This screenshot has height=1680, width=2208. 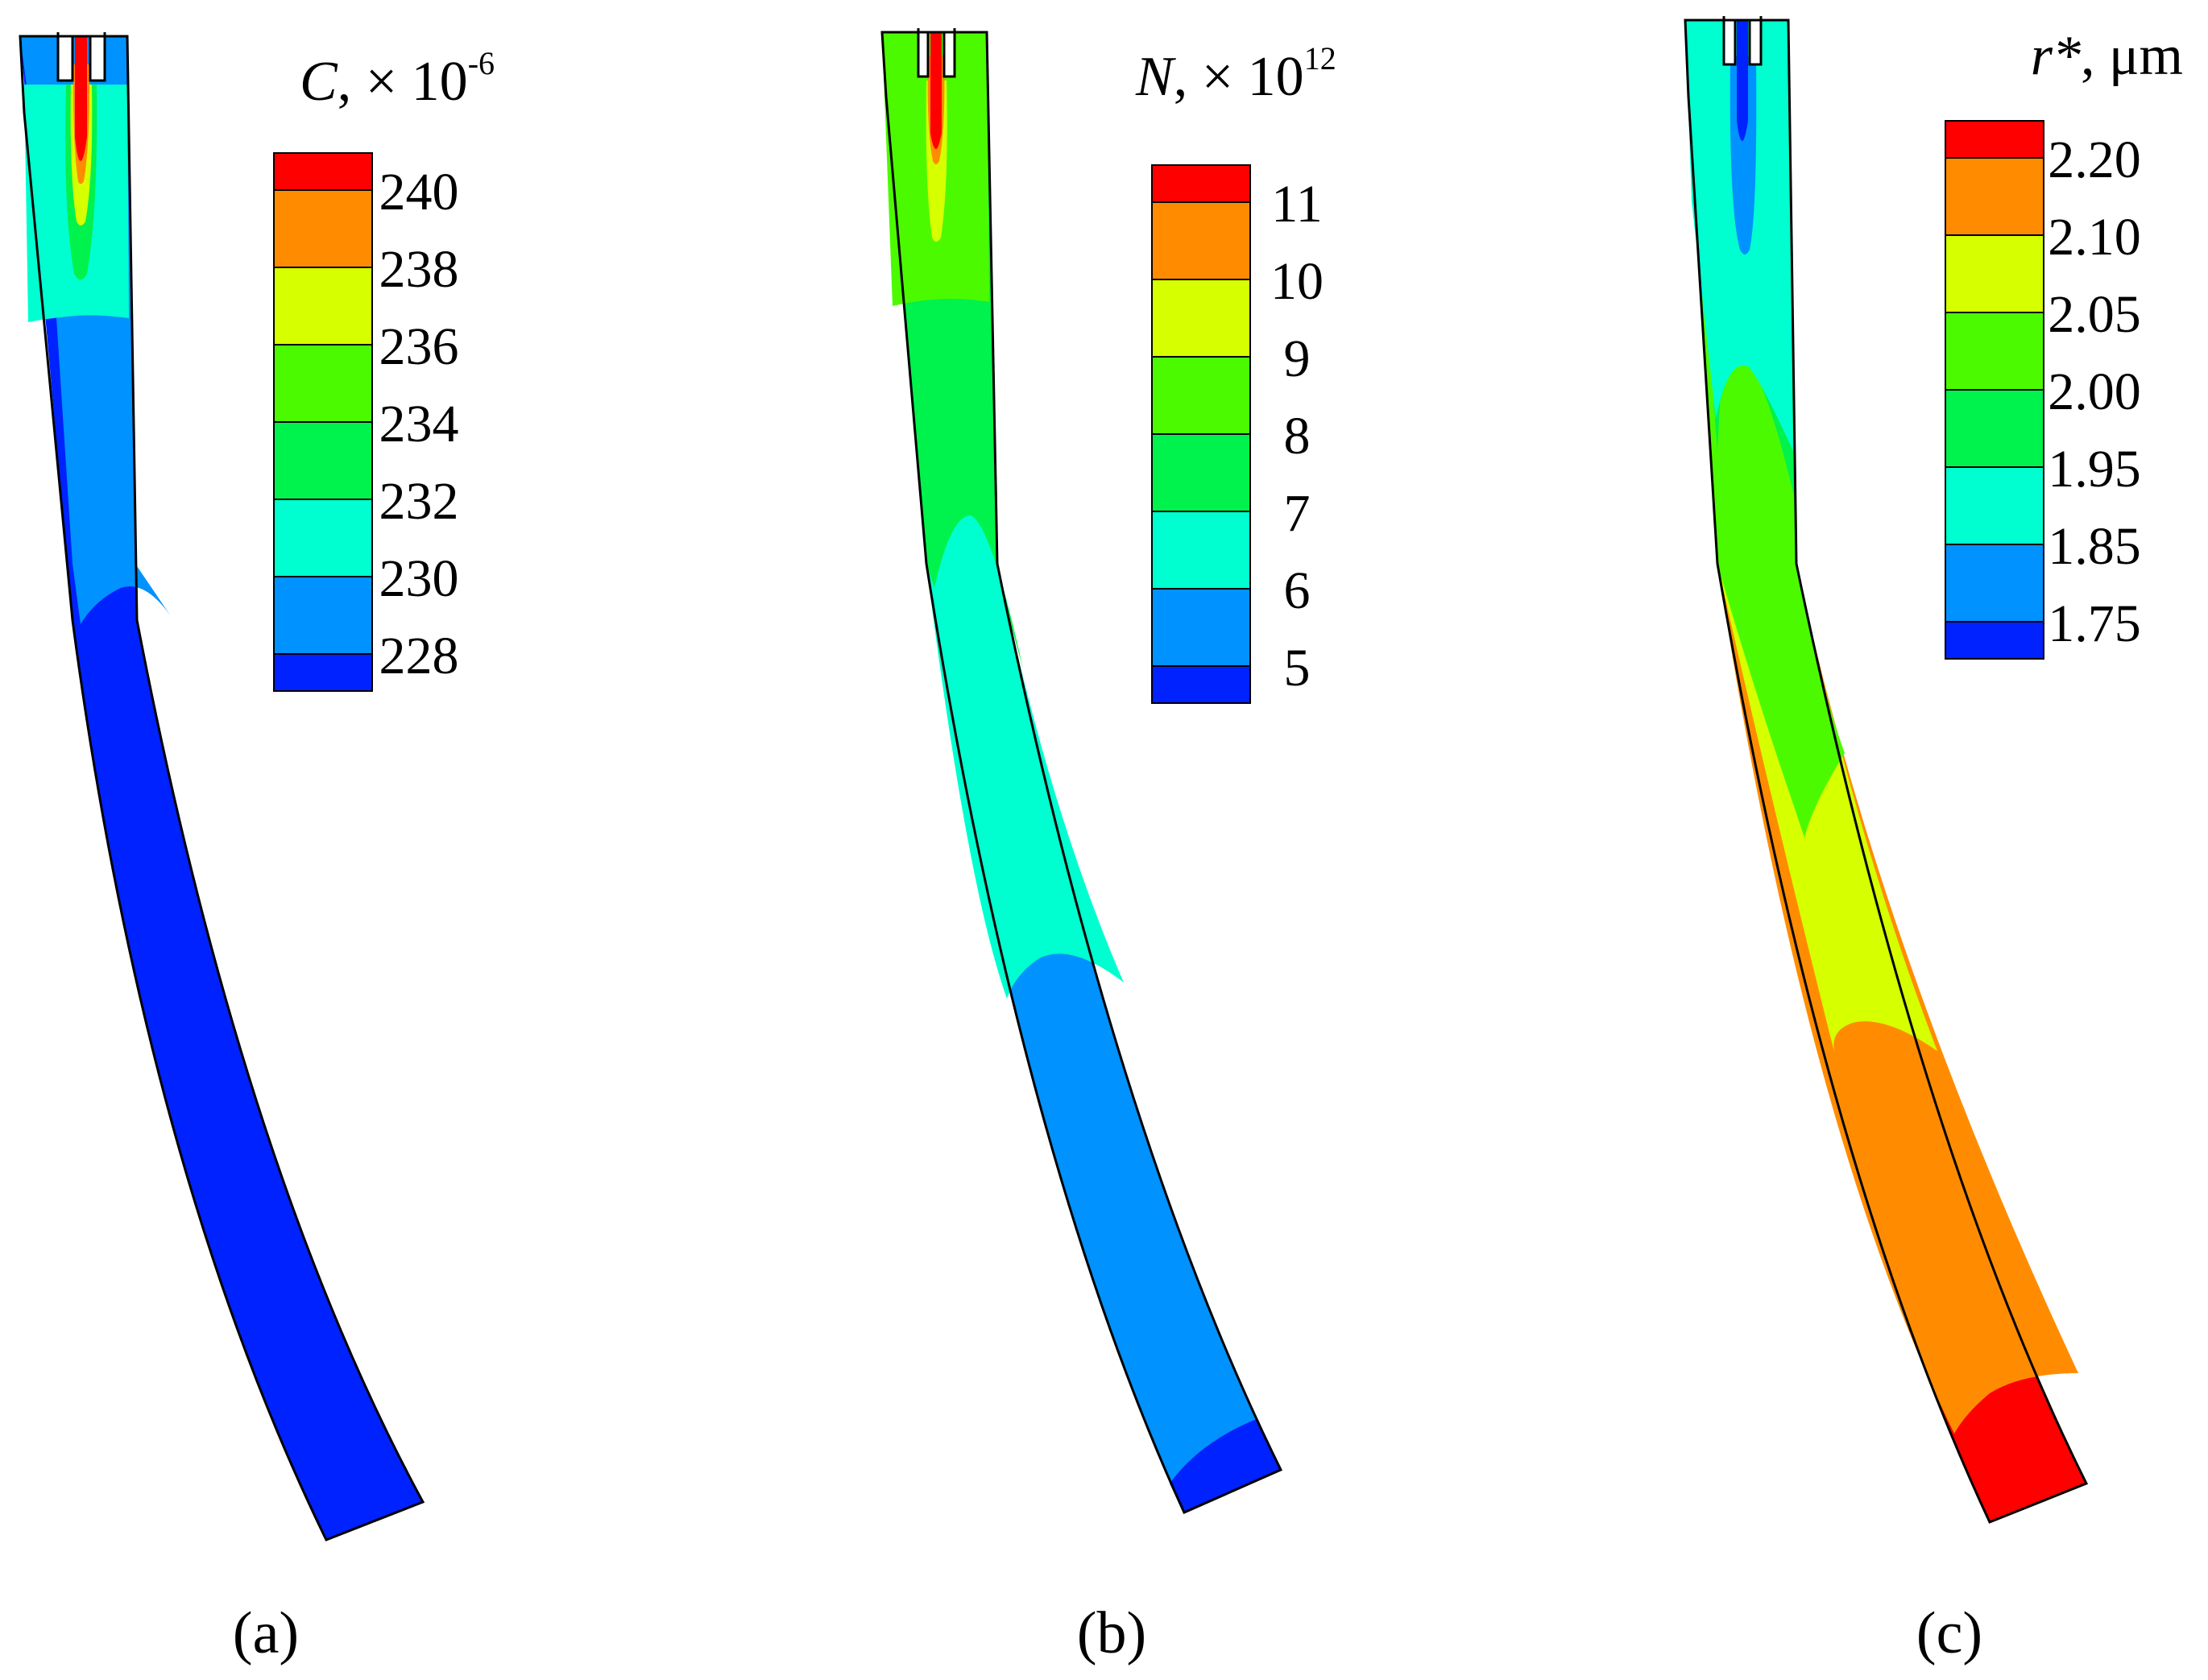 What do you see at coordinates (1239, 77) in the screenshot?
I see `legend-title-suffix-b: , × 10` at bounding box center [1239, 77].